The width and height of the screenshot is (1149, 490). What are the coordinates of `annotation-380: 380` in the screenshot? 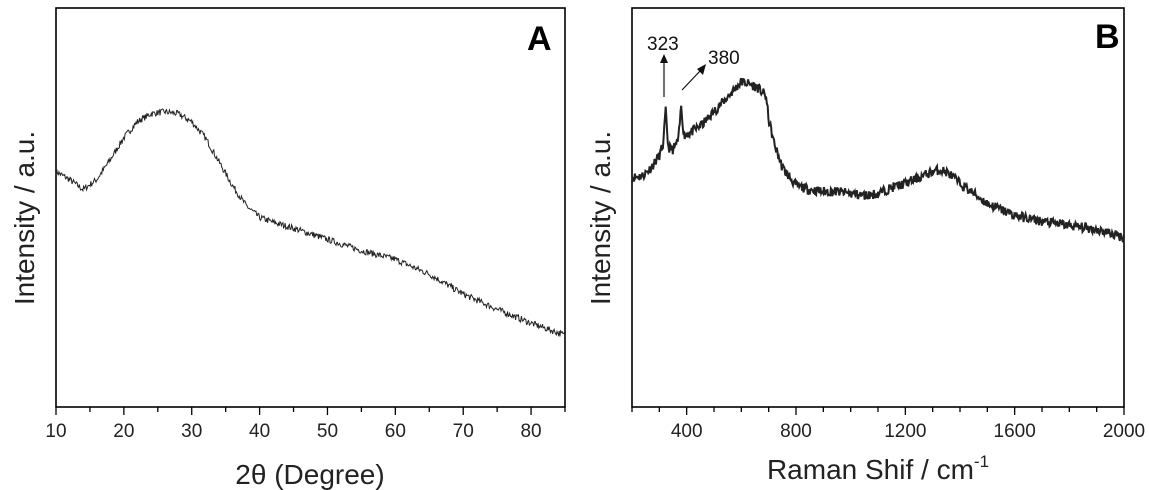 It's located at (710, 69).